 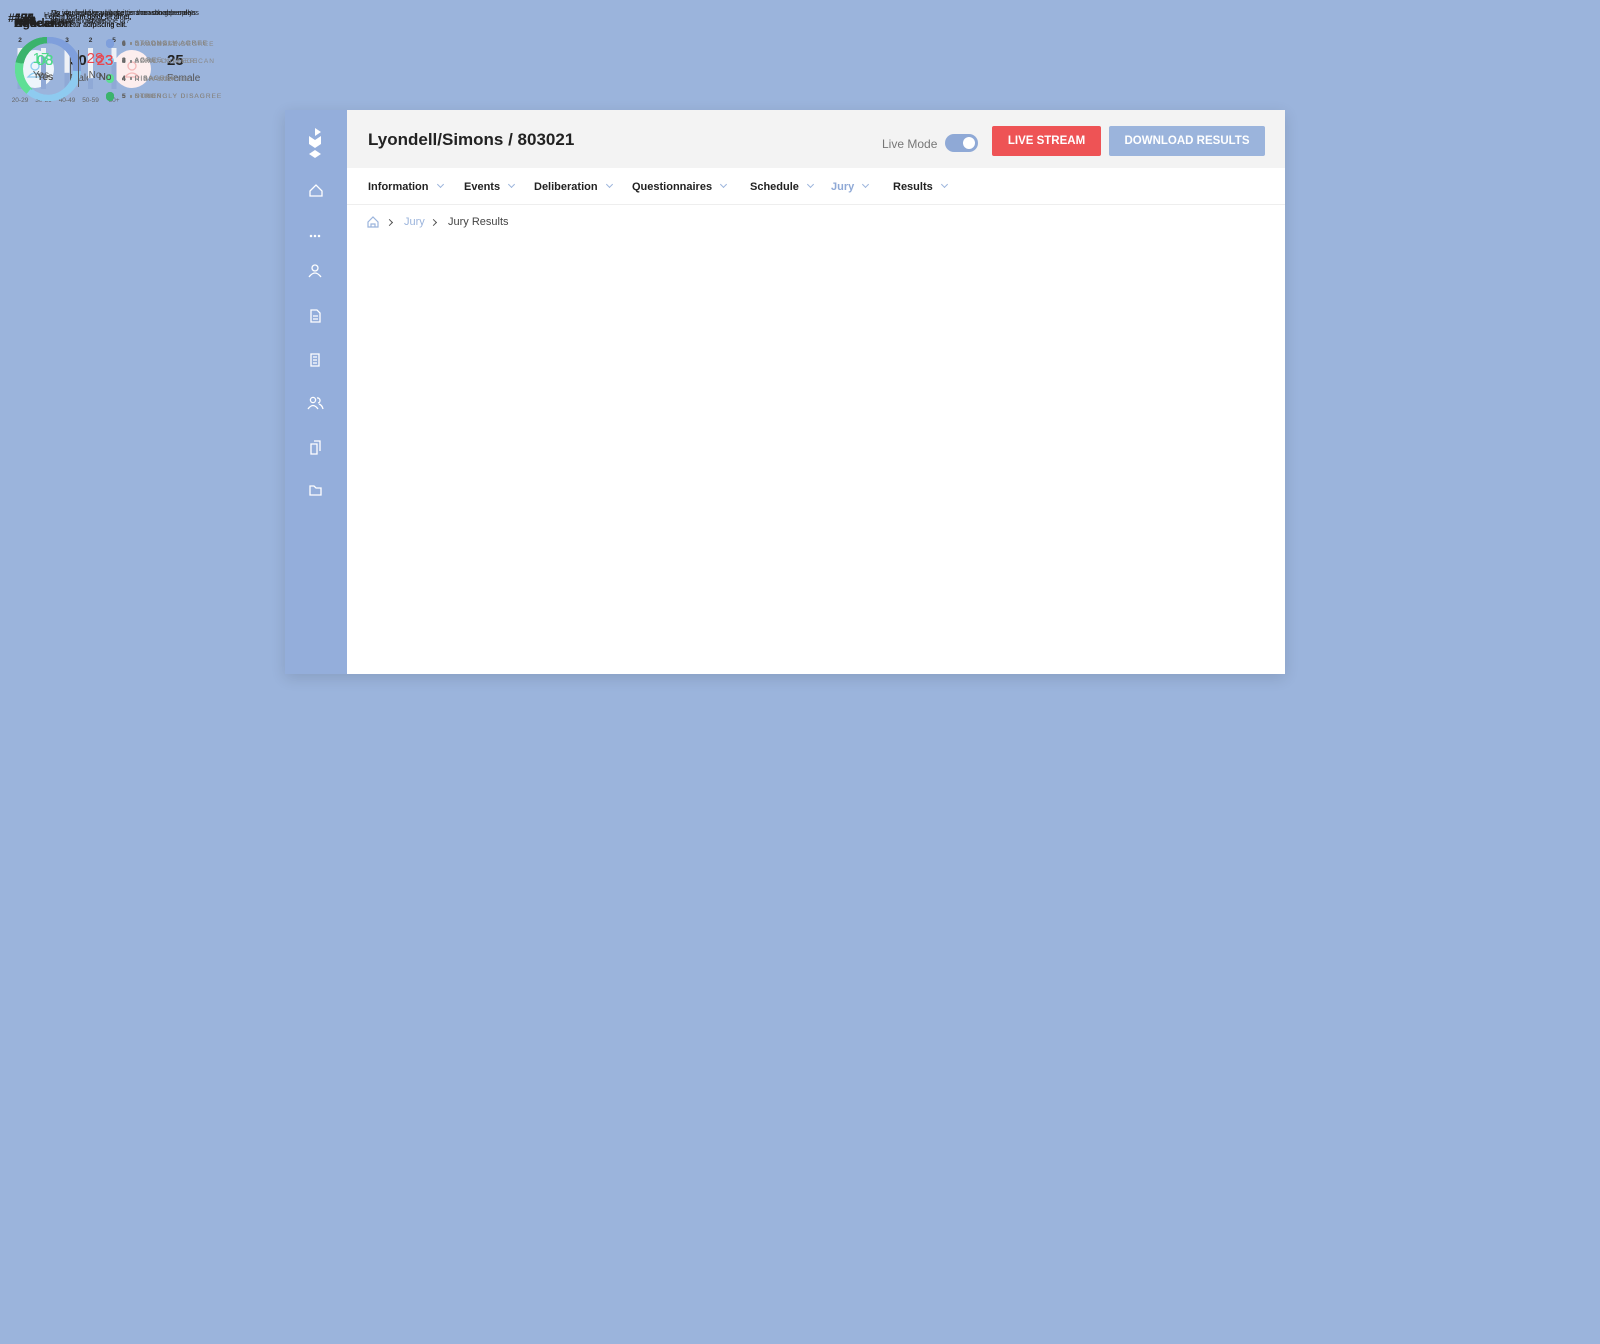 What do you see at coordinates (315, 236) in the screenshot?
I see `more-icon` at bounding box center [315, 236].